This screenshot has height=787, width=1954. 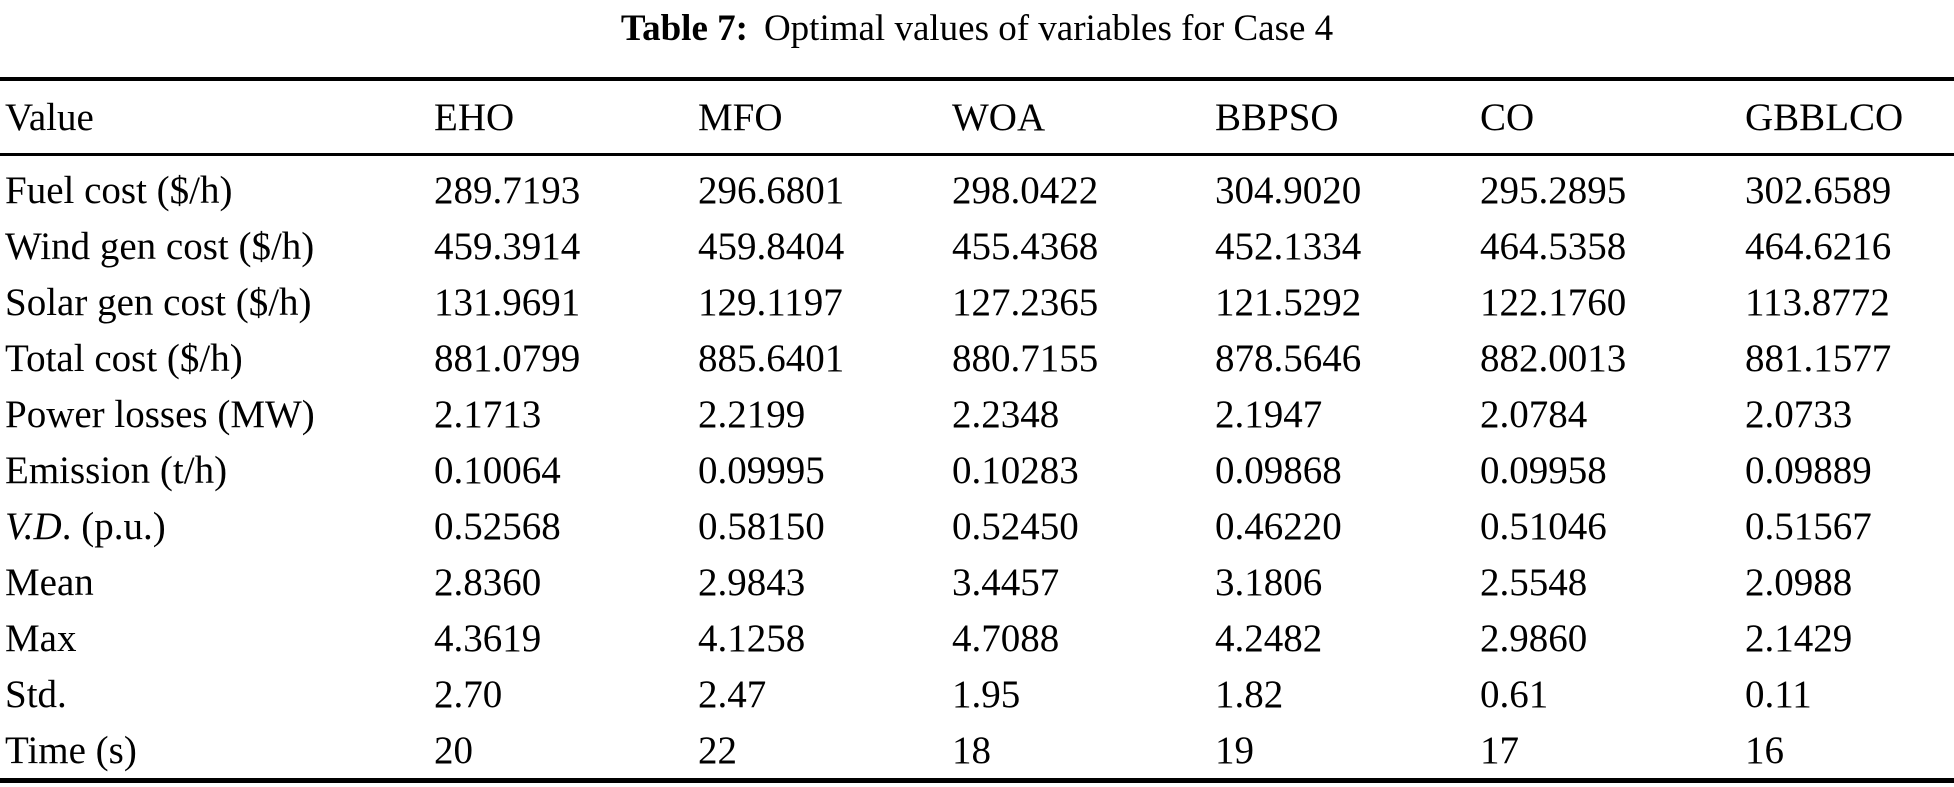 What do you see at coordinates (497, 470) in the screenshot?
I see `cell-eho: 0.10064` at bounding box center [497, 470].